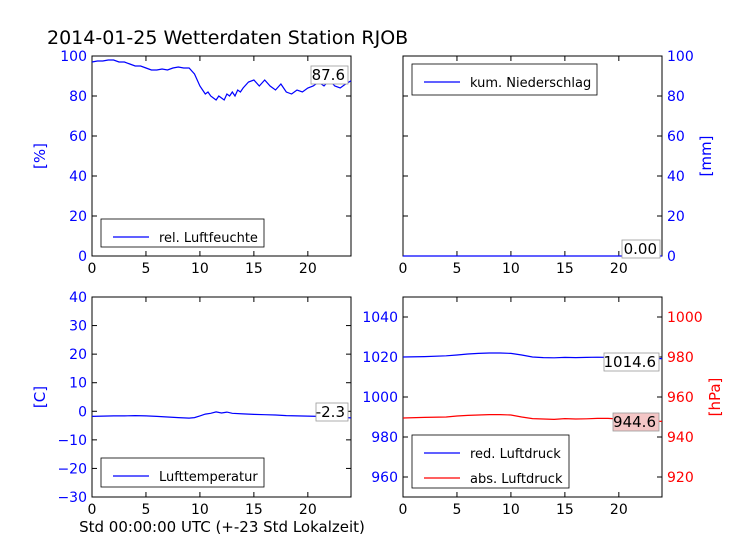 Image resolution: width=736 pixels, height=556 pixels. Describe the element at coordinates (530, 83) in the screenshot. I see `precipitation-legend-label: kum. Niederschlag` at that location.